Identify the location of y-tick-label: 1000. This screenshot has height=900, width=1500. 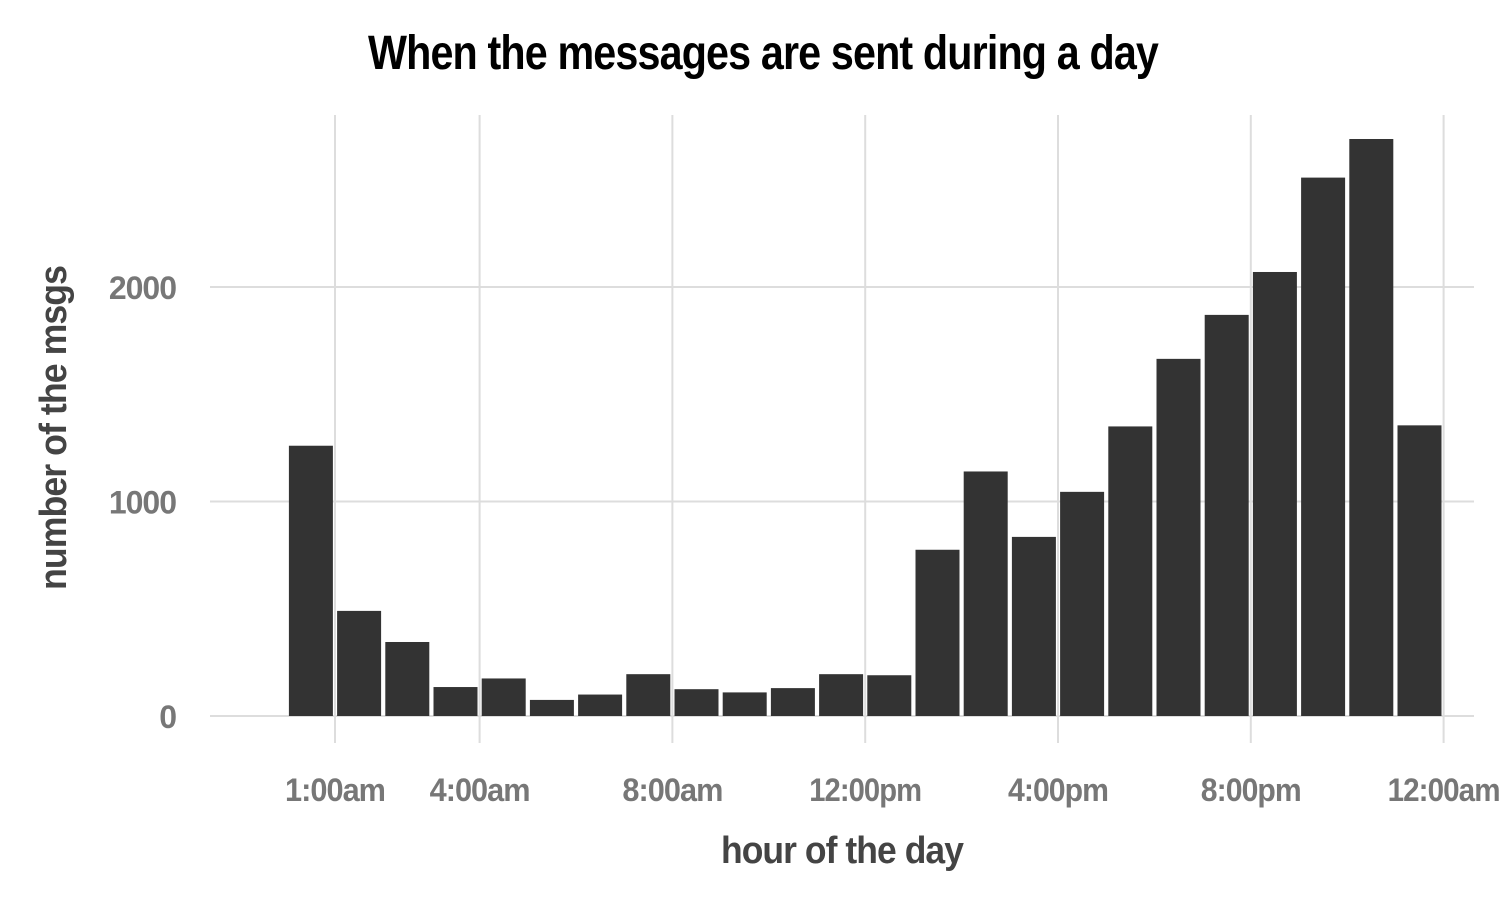
(142, 503).